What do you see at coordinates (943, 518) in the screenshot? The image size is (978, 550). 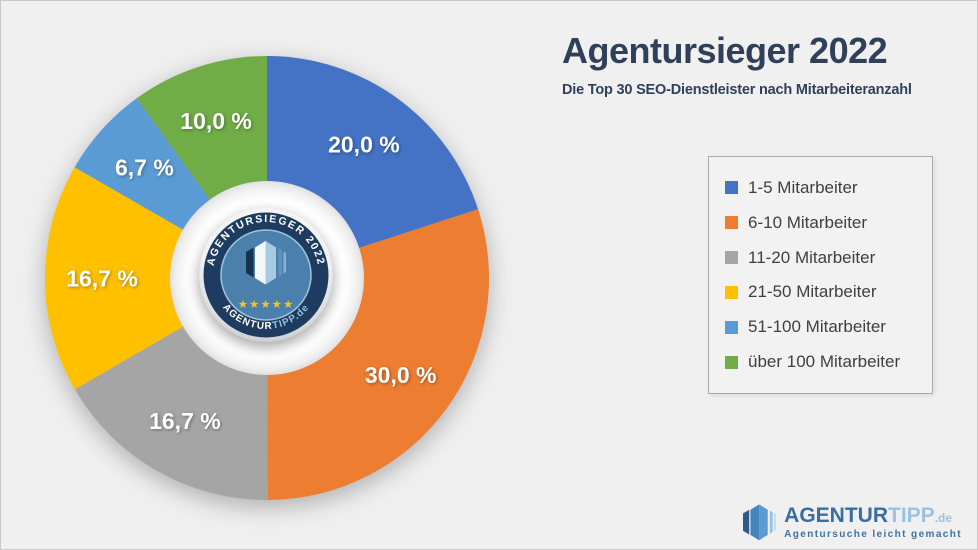 I see `brand-suffix: .de` at bounding box center [943, 518].